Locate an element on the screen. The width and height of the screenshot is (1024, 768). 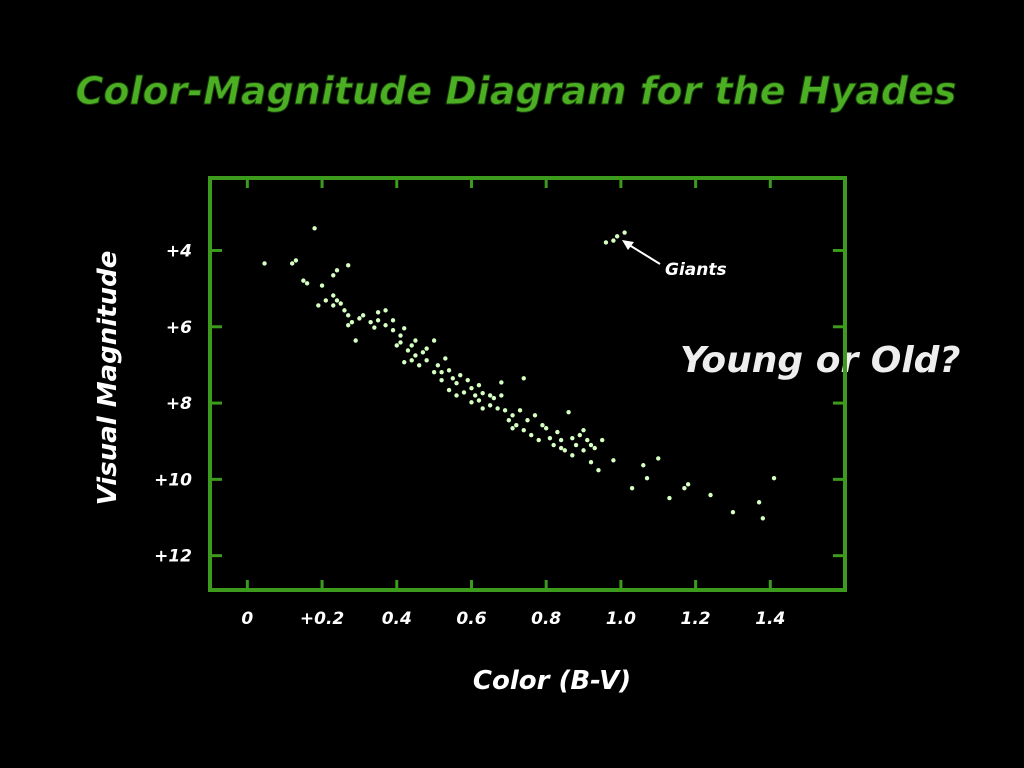
x-axis-label: Color (B-V) is located at coordinates (552, 681).